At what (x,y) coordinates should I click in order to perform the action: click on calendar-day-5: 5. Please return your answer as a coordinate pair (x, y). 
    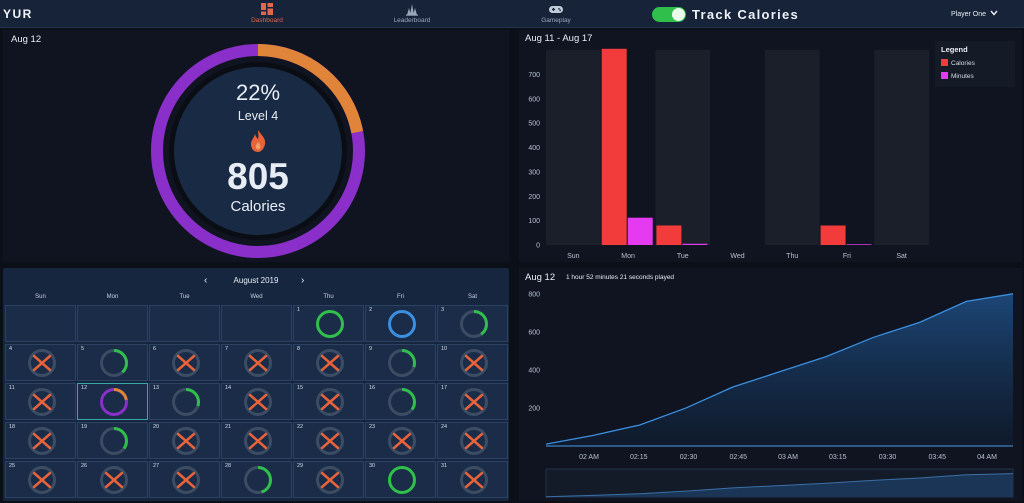
    Looking at the image, I should click on (112, 362).